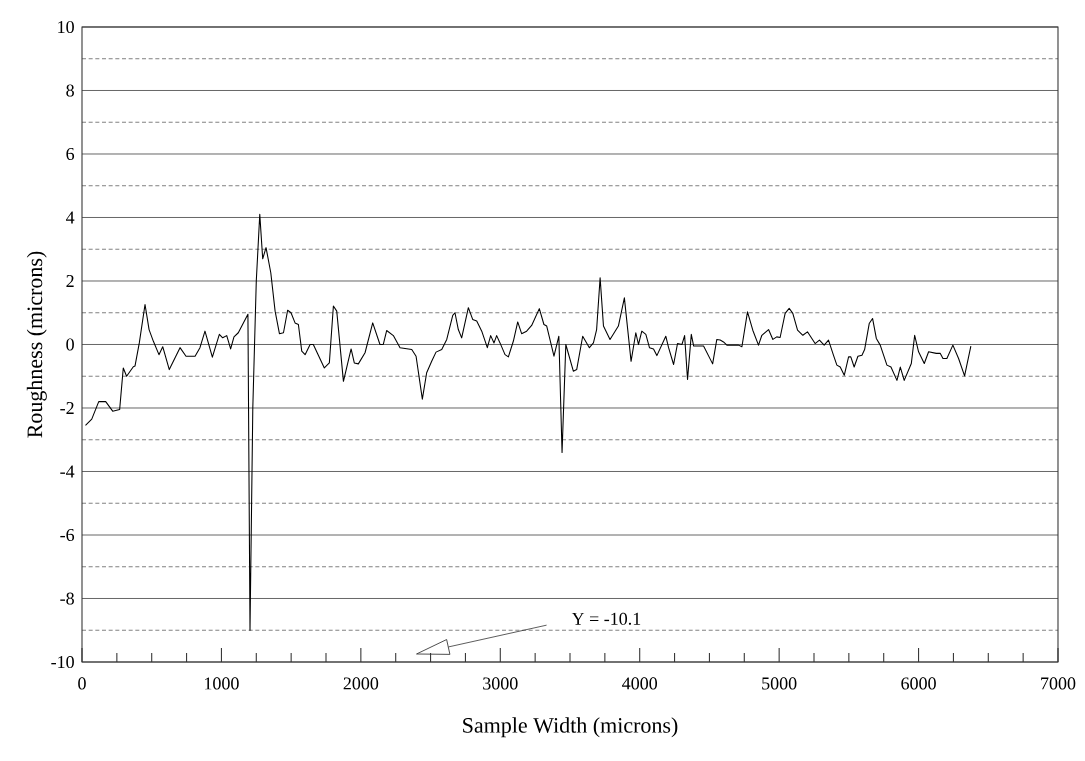 Image resolution: width=1085 pixels, height=761 pixels. What do you see at coordinates (82, 683) in the screenshot?
I see `x-tick-label: 0` at bounding box center [82, 683].